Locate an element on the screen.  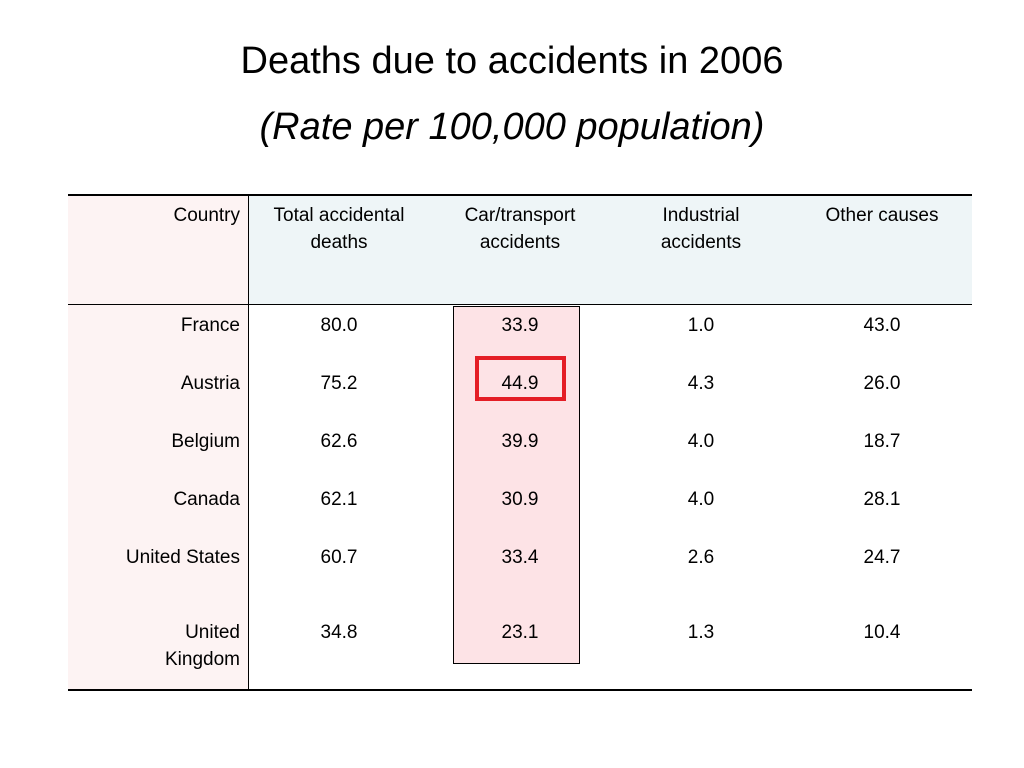
car-transport-cell: 39.9 is located at coordinates (520, 441).